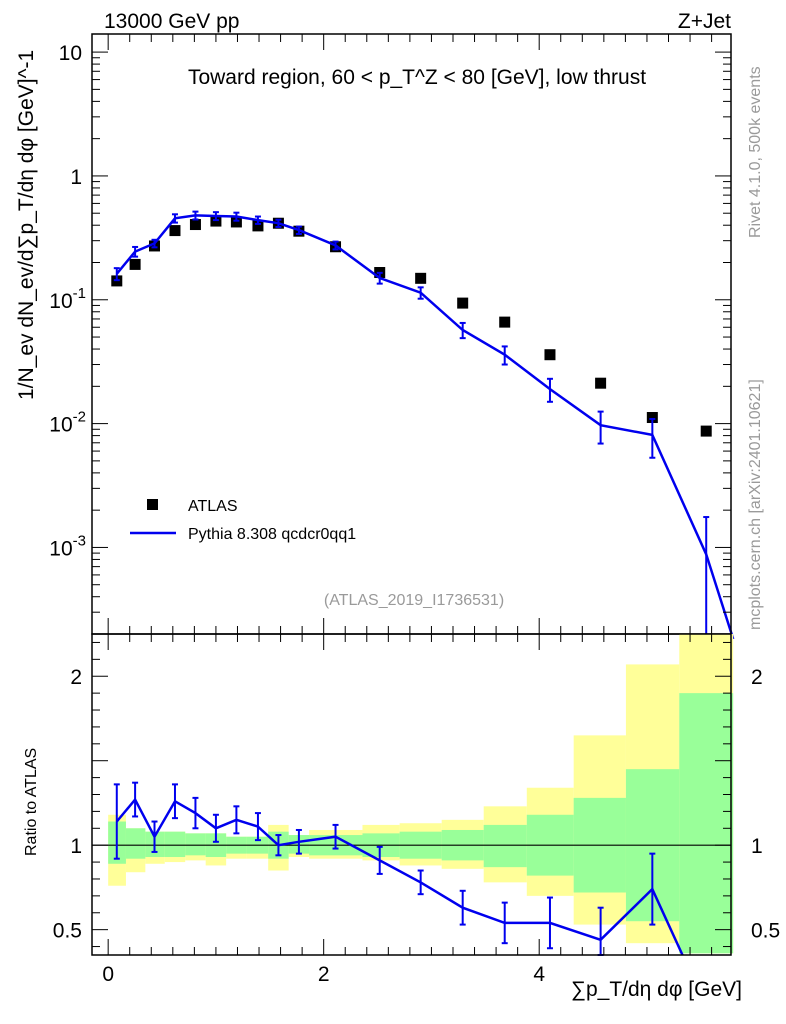 This screenshot has height=1024, width=786. I want to click on ratio-xtick-label: 4, so click(539, 974).